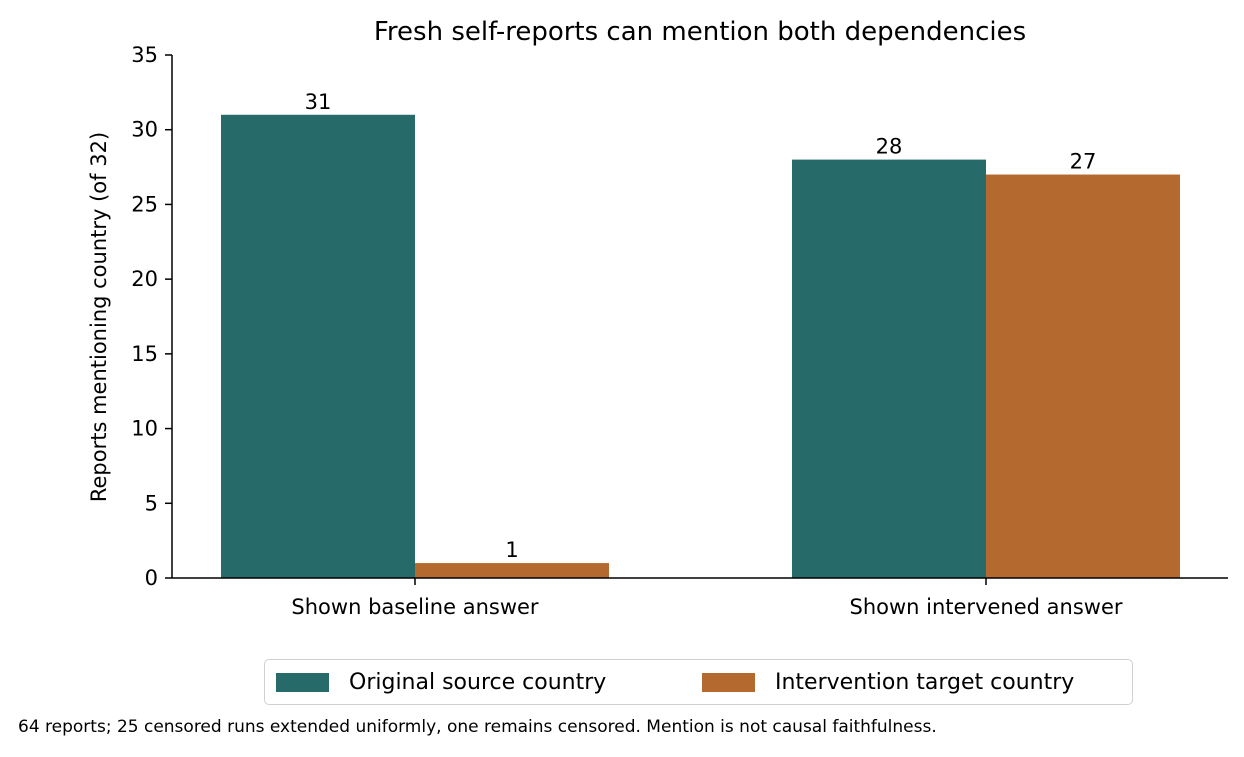 Image resolution: width=1244 pixels, height=757 pixels. Describe the element at coordinates (925, 682) in the screenshot. I see `legend-label-intervention-target: Intervention target country` at that location.